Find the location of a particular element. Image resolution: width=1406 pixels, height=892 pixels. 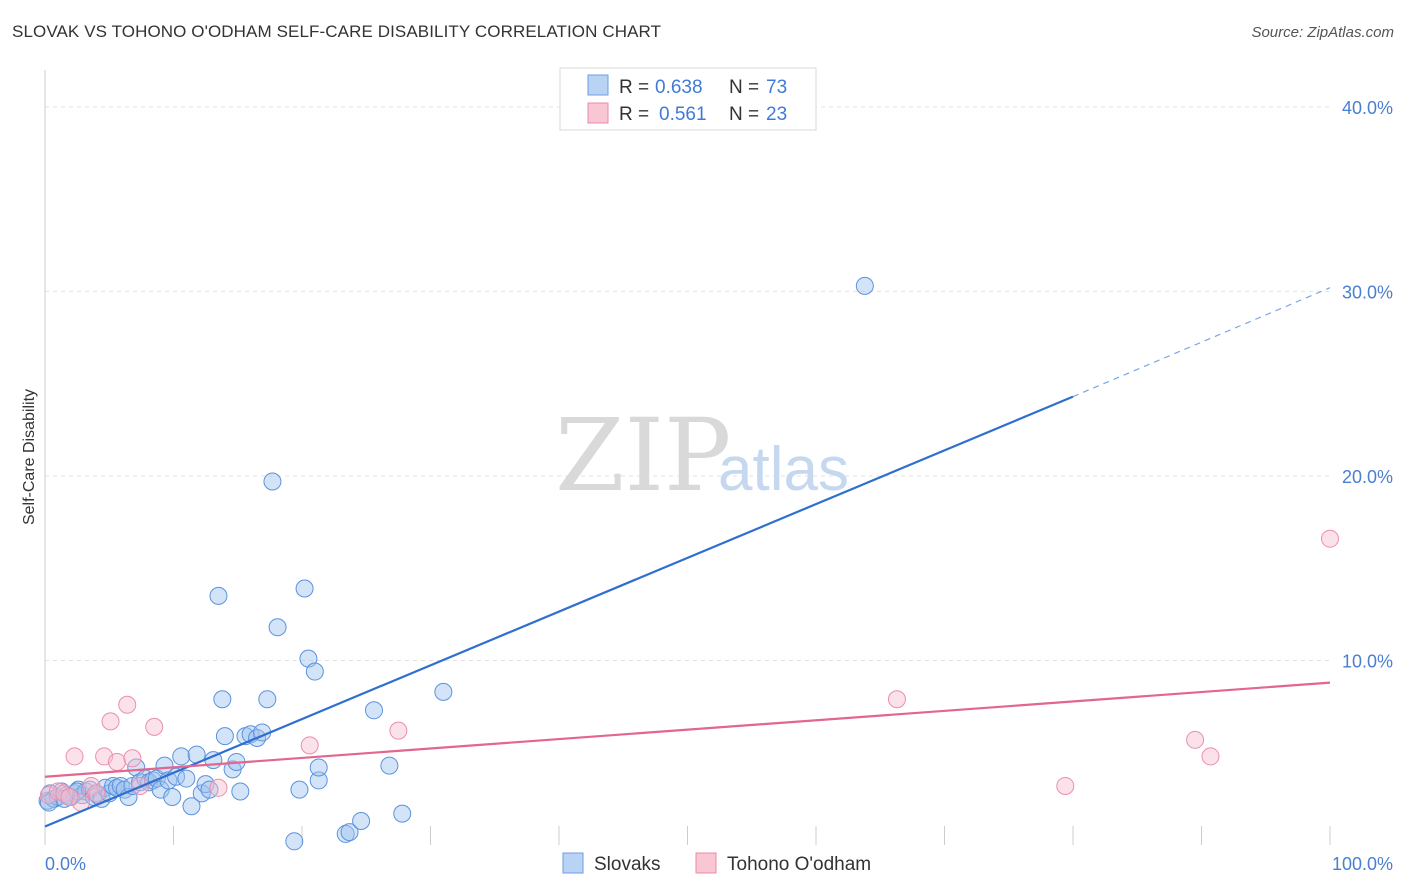

legend-swatch-tohono is located at coordinates (598, 113).